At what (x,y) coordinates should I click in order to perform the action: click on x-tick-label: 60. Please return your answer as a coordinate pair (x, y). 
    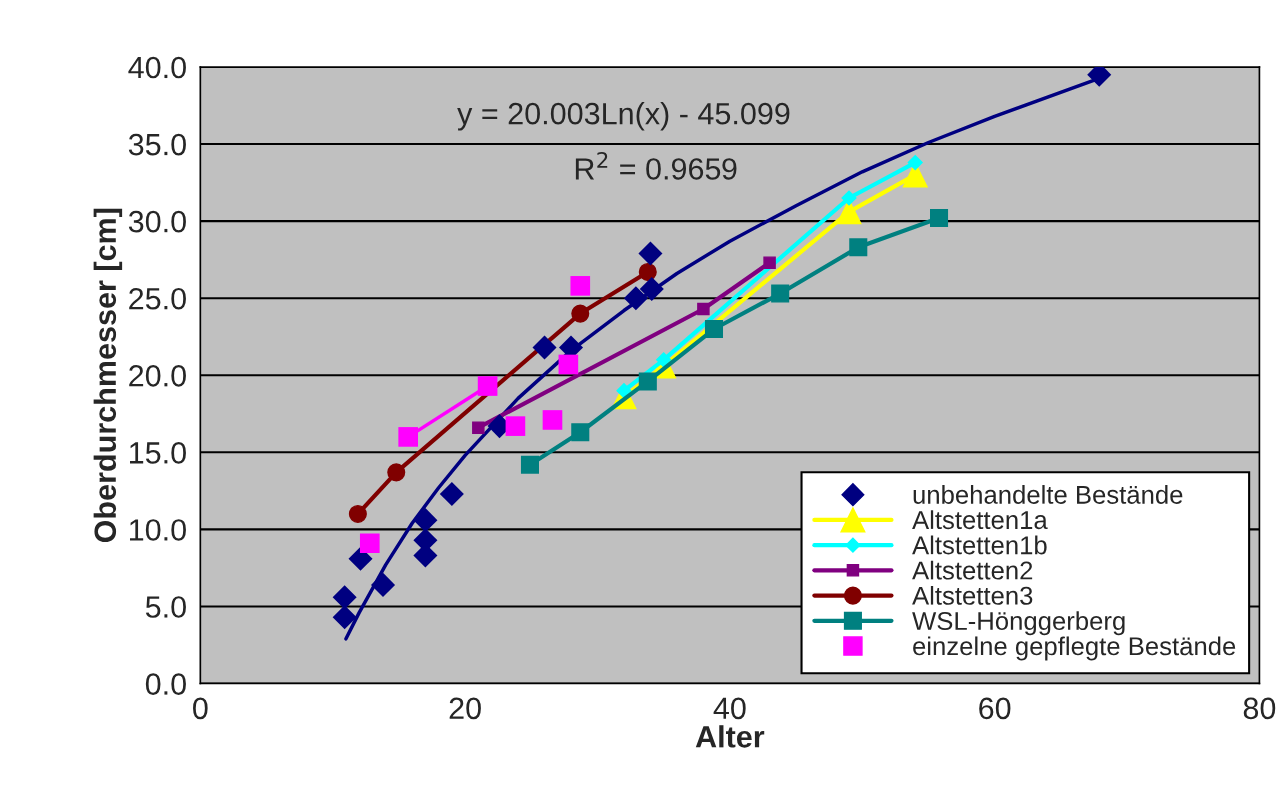
    Looking at the image, I should click on (995, 708).